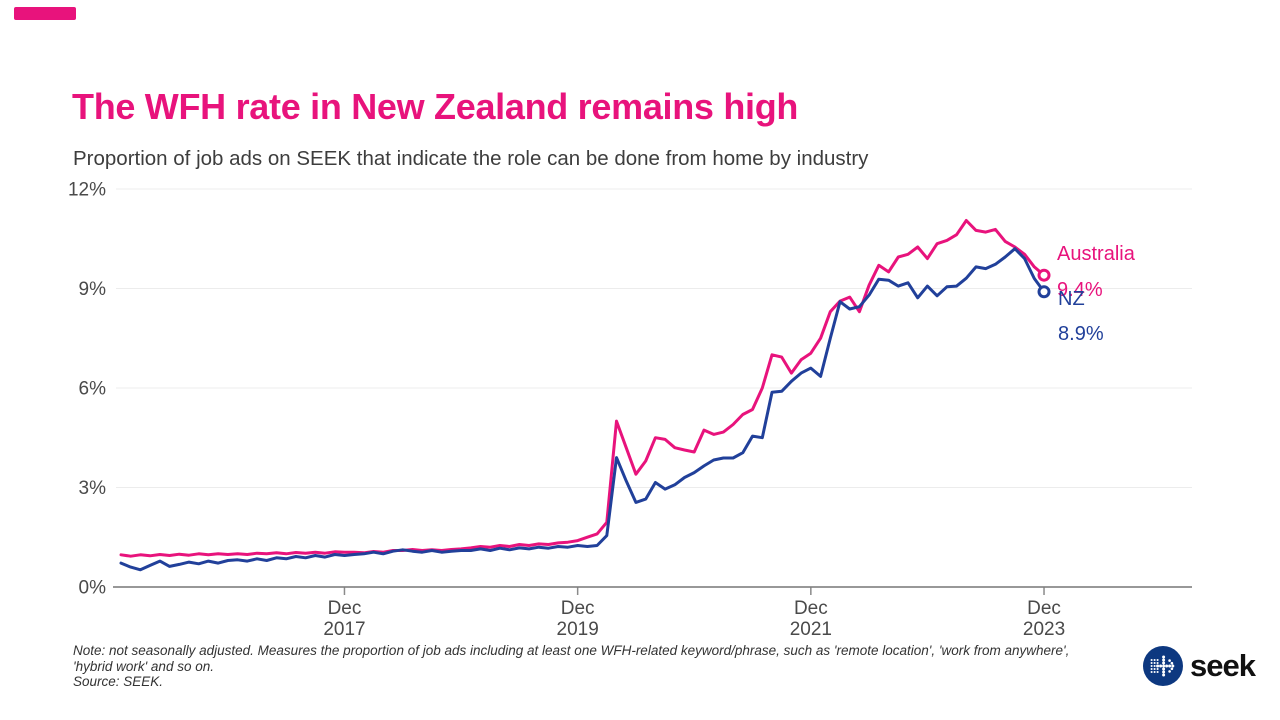  Describe the element at coordinates (143, 666) in the screenshot. I see `footnote-line: 'hybrid work' and so on.` at that location.